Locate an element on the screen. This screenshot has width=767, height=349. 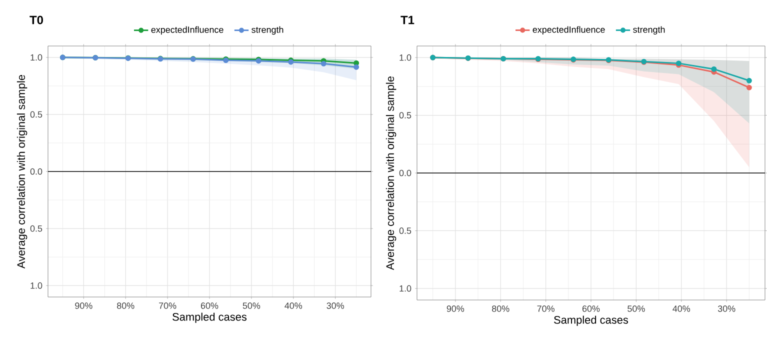
chart-title: T0 is located at coordinates (36, 20).